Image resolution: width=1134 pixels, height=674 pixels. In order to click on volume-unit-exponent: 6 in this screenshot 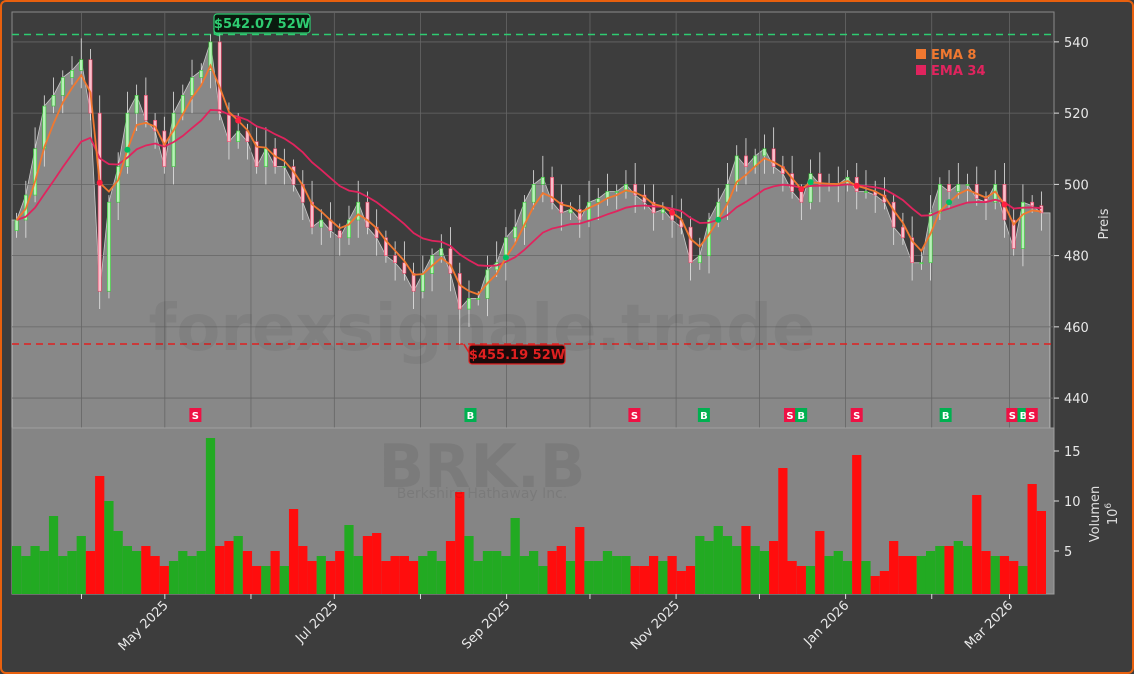, I will do `click(1109, 506)`.